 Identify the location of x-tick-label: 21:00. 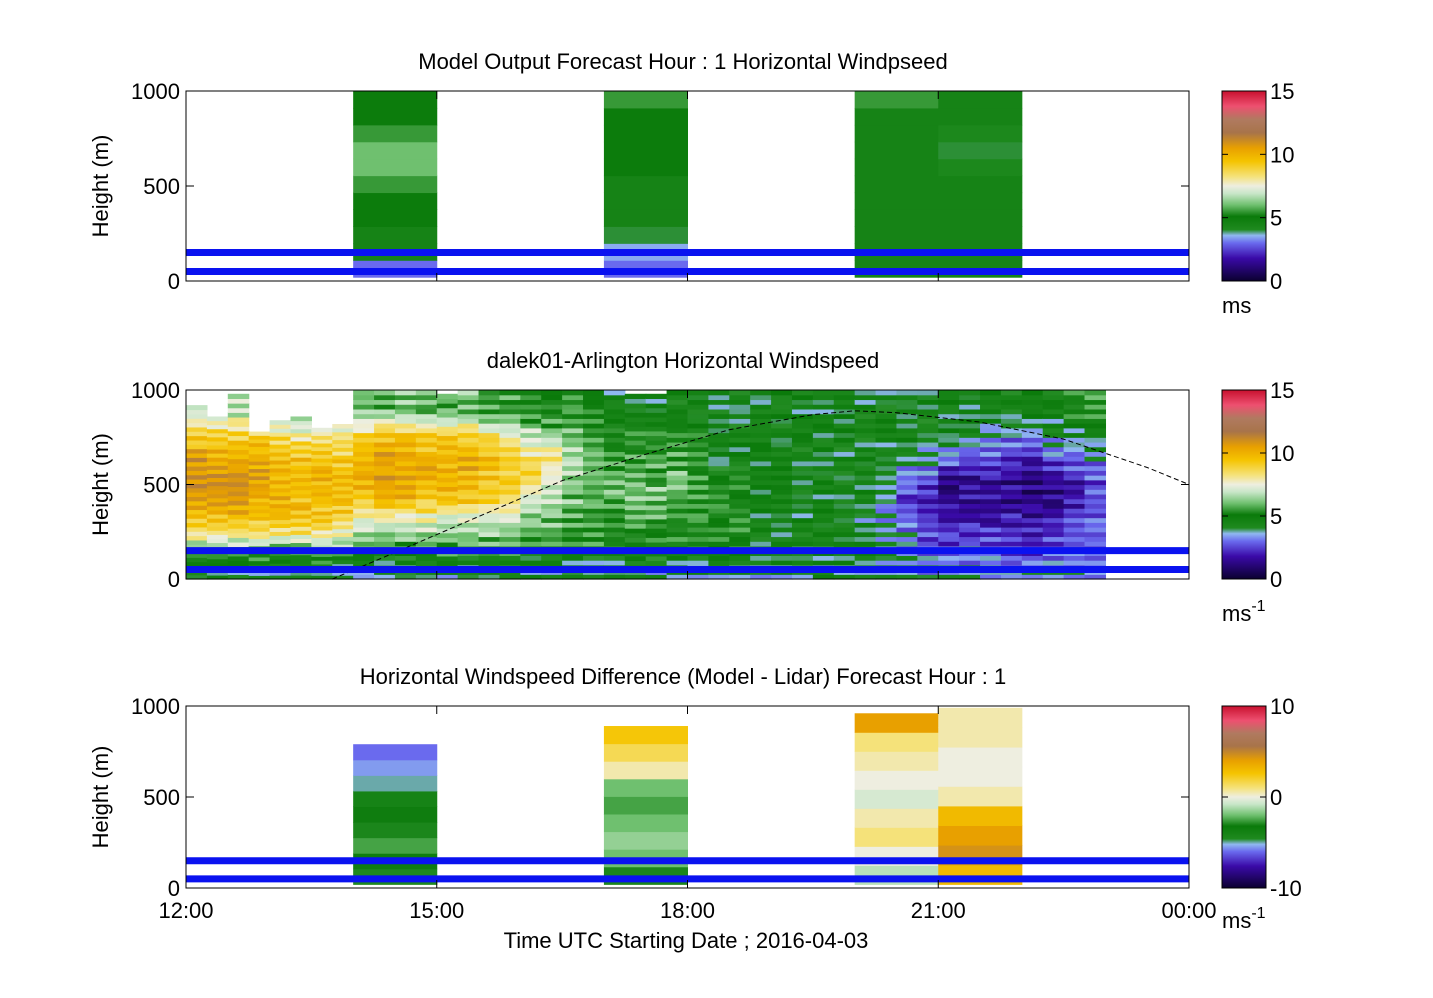
(938, 910).